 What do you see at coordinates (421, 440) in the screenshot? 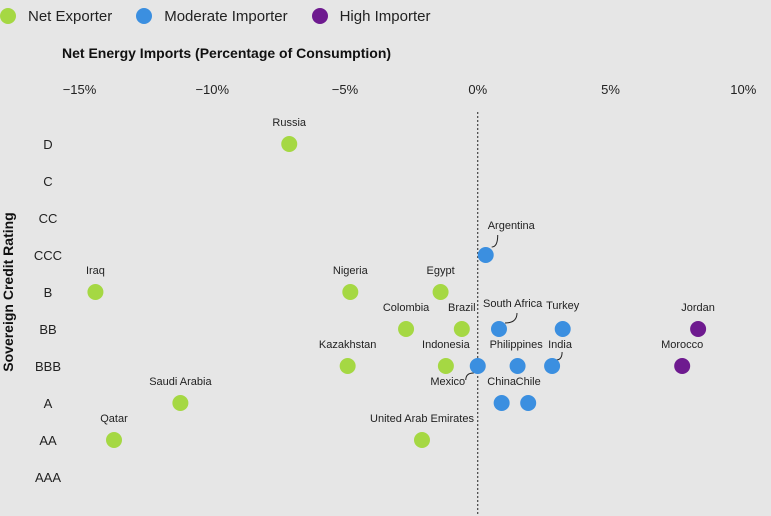
I see `point-united-arab-emirates` at bounding box center [421, 440].